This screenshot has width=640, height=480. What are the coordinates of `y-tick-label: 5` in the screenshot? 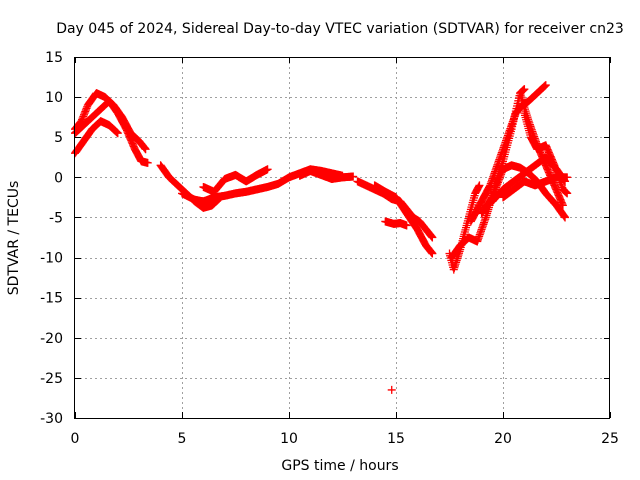 It's located at (58, 138).